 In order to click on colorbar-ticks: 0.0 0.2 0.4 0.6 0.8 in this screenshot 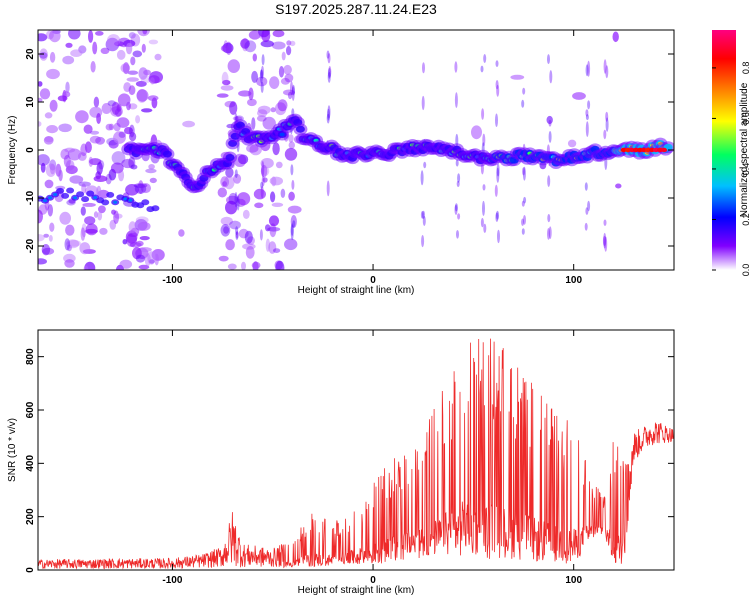, I will do `click(731, 169)`.